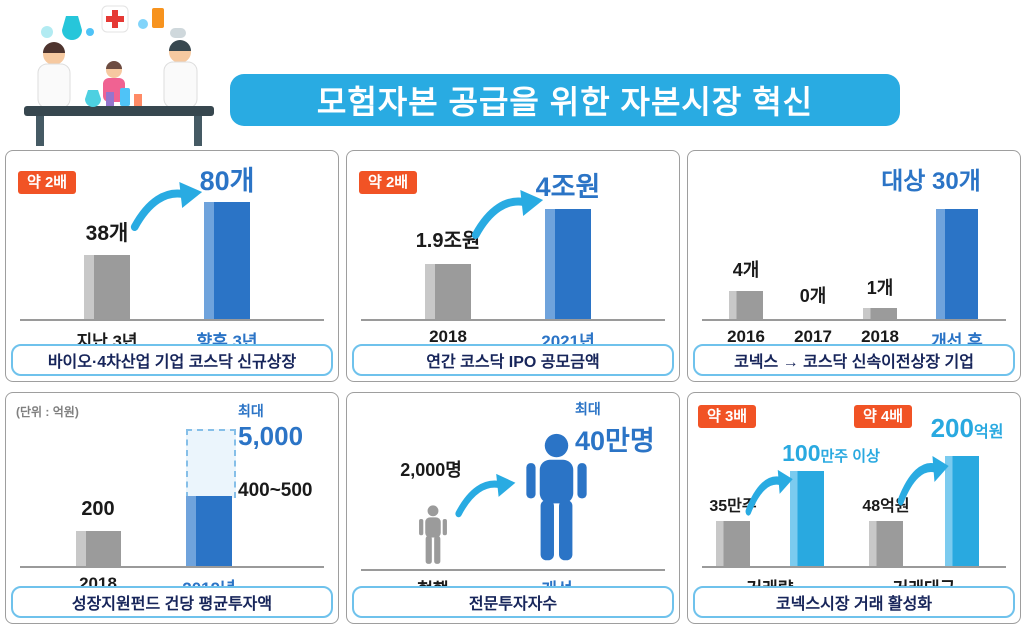 The height and width of the screenshot is (628, 1024). What do you see at coordinates (448, 241) in the screenshot?
I see `bar-value-before: 1.9조원` at bounding box center [448, 241].